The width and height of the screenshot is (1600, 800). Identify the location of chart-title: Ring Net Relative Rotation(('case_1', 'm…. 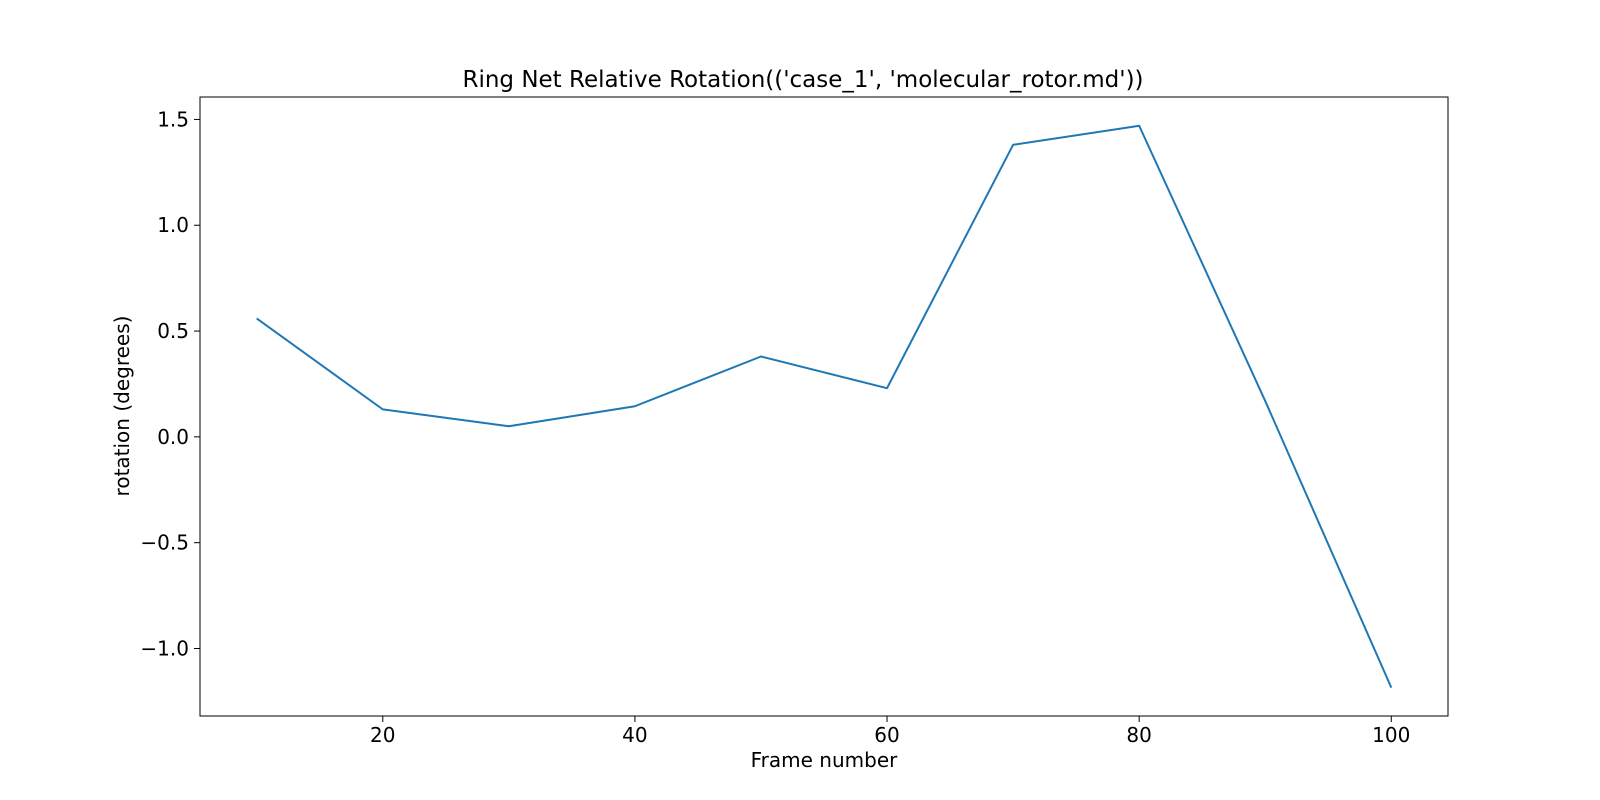
(802, 80).